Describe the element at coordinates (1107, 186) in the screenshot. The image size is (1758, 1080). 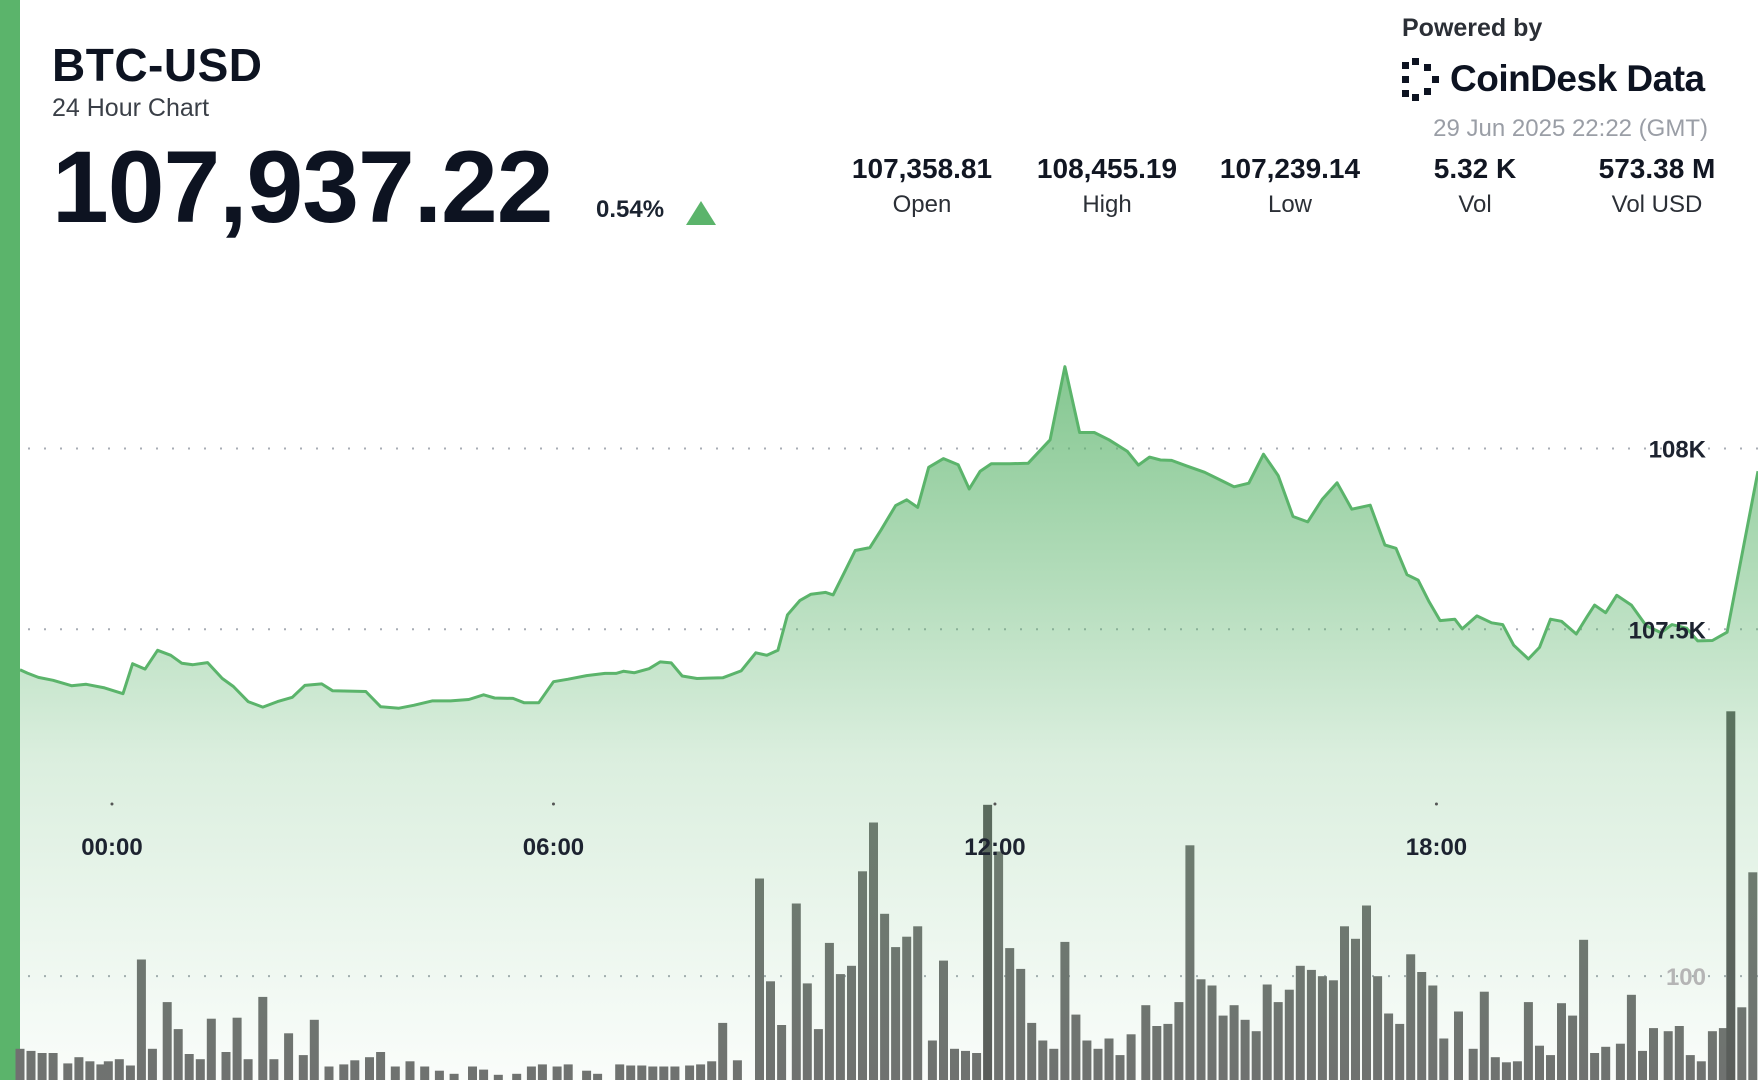
I see `stat-high: 108,455.19 High` at that location.